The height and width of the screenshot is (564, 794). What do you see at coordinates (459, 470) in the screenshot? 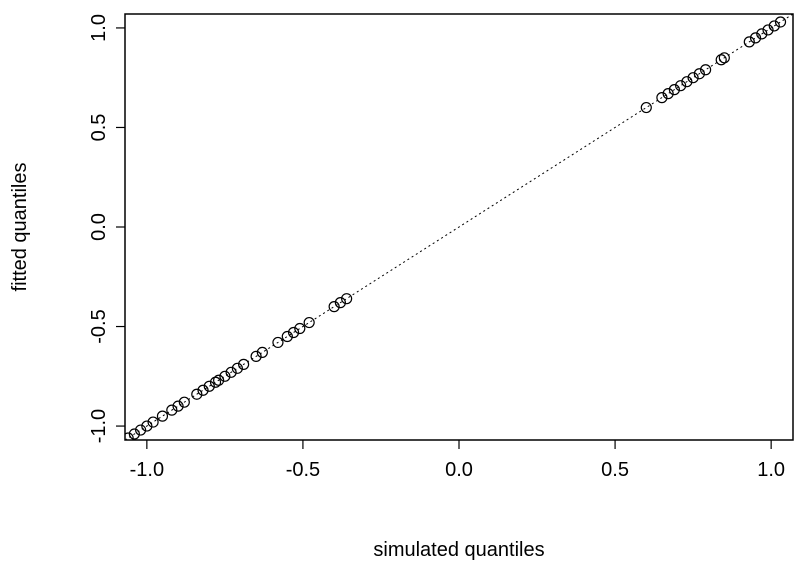
I see `x-tick-label: 0.0` at bounding box center [459, 470].